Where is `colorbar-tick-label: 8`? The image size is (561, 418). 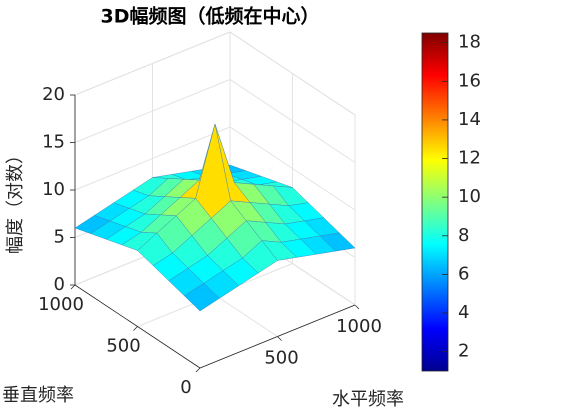 colorbar-tick-label: 8 is located at coordinates (463, 235).